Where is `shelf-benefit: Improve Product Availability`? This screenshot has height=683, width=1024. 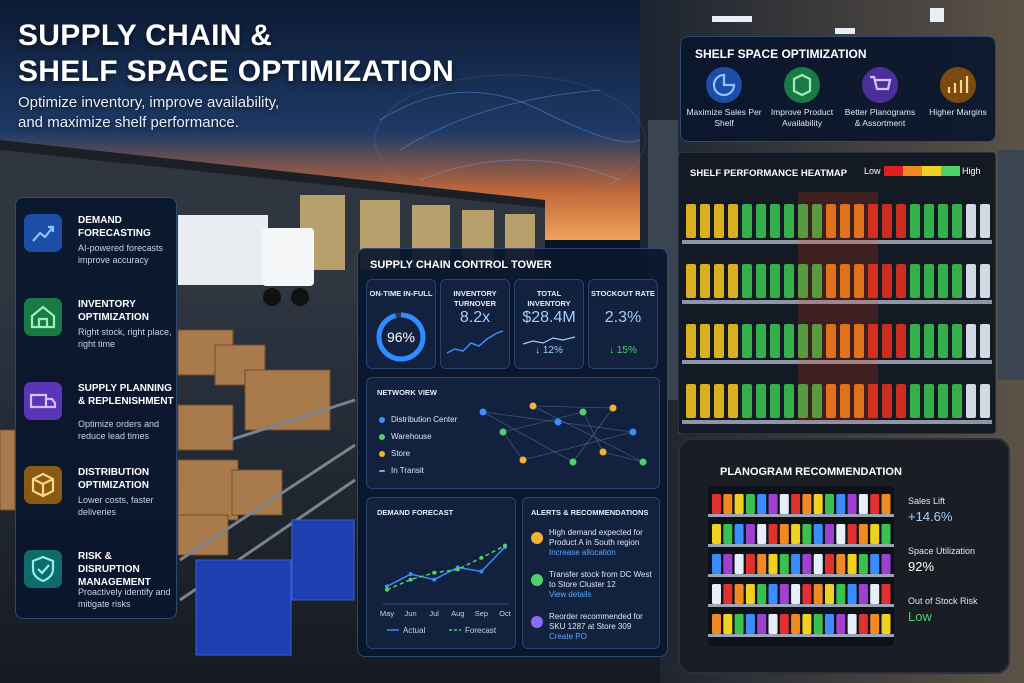 shelf-benefit: Improve Product Availability is located at coordinates (802, 98).